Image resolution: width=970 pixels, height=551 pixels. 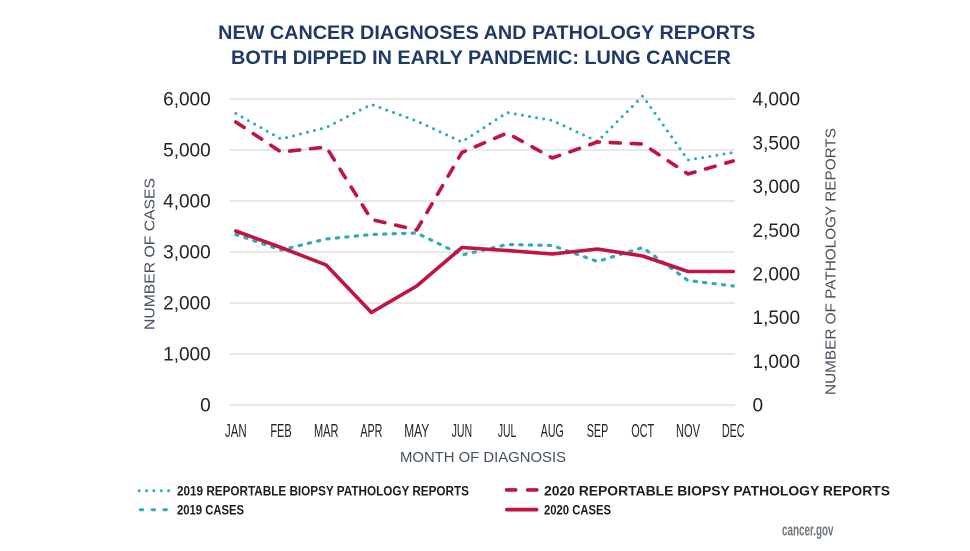 What do you see at coordinates (830, 261) in the screenshot?
I see `svg-text: NUMBER OF PATHOLOGY REPORTS` at bounding box center [830, 261].